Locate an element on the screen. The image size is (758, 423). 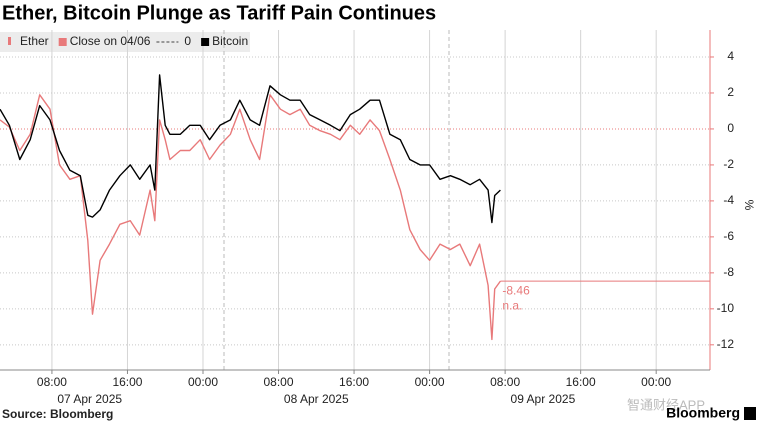
brand-icon is located at coordinates (750, 413).